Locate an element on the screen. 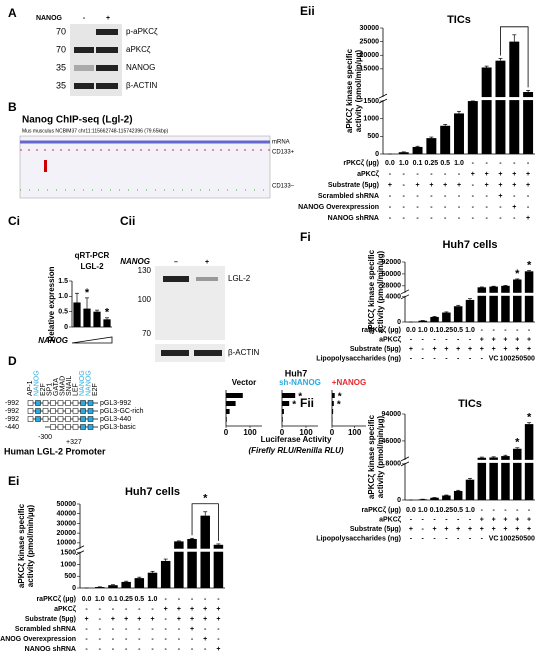 This screenshot has width=541, height=656. tf-site: E2F is located at coordinates (95, 389).